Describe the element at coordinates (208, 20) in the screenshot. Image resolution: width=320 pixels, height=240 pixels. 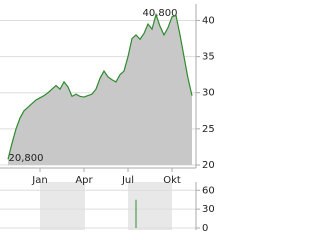
I see `y-tick-label: 40` at that location.